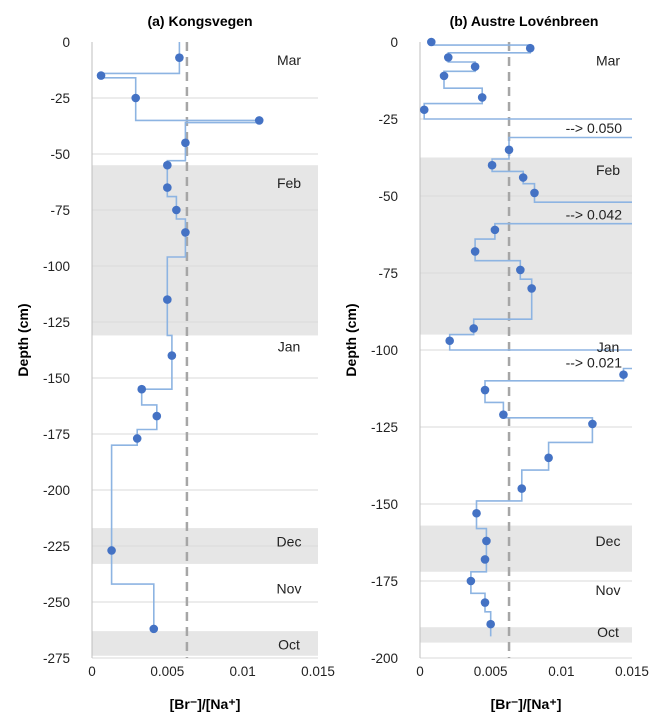  What do you see at coordinates (56, 322) in the screenshot?
I see `y-tick-label: -125` at bounding box center [56, 322].